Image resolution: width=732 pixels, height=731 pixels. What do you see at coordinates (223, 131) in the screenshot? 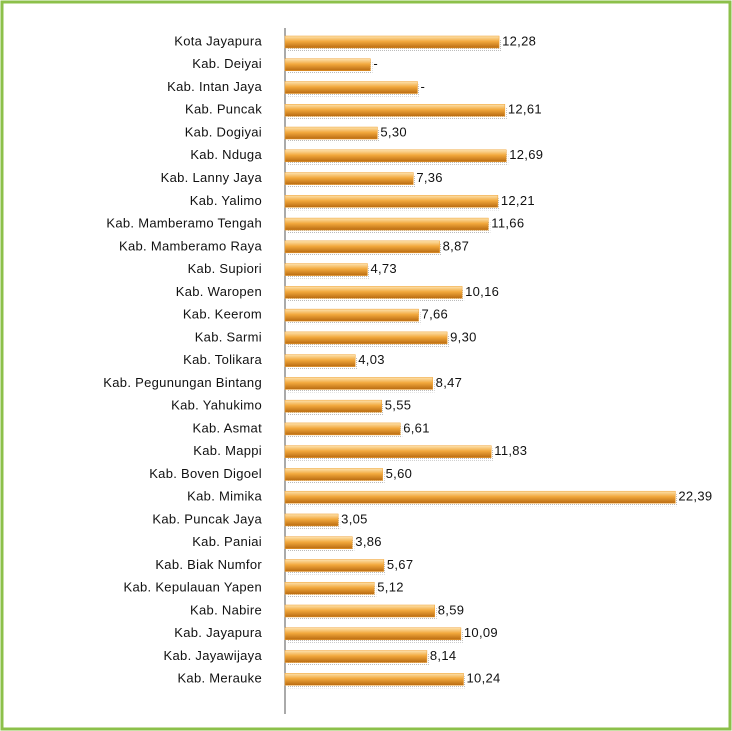
I see `category-label: Kab. Dogiyai` at bounding box center [223, 131].